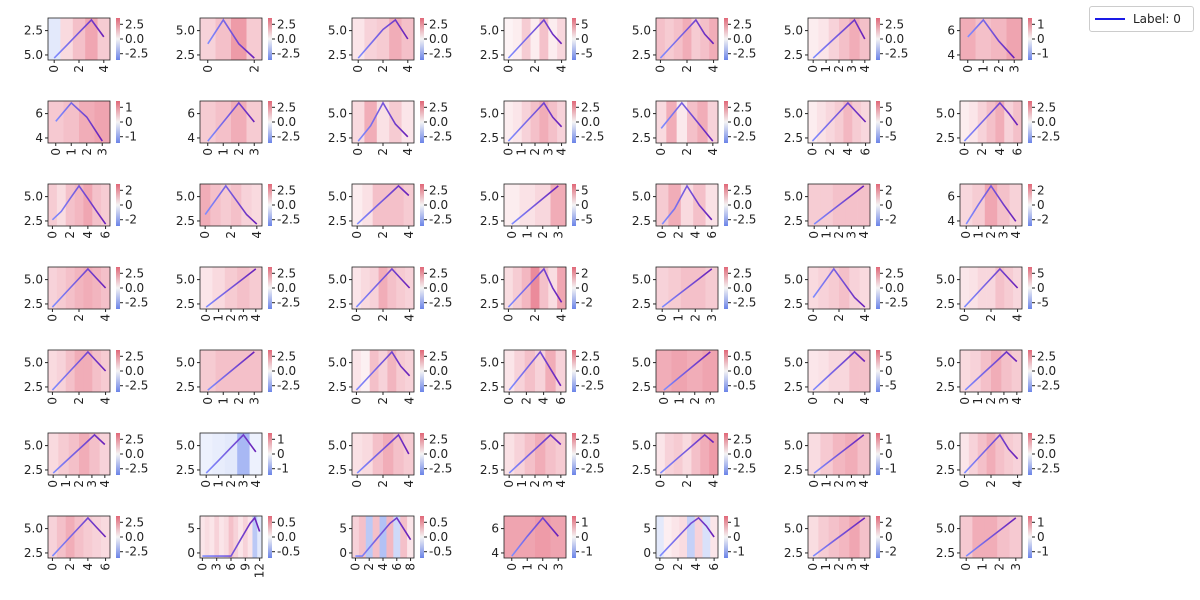 The height and width of the screenshot is (600, 1200). I want to click on y-tick-label: 5.0, so click(337, 114).